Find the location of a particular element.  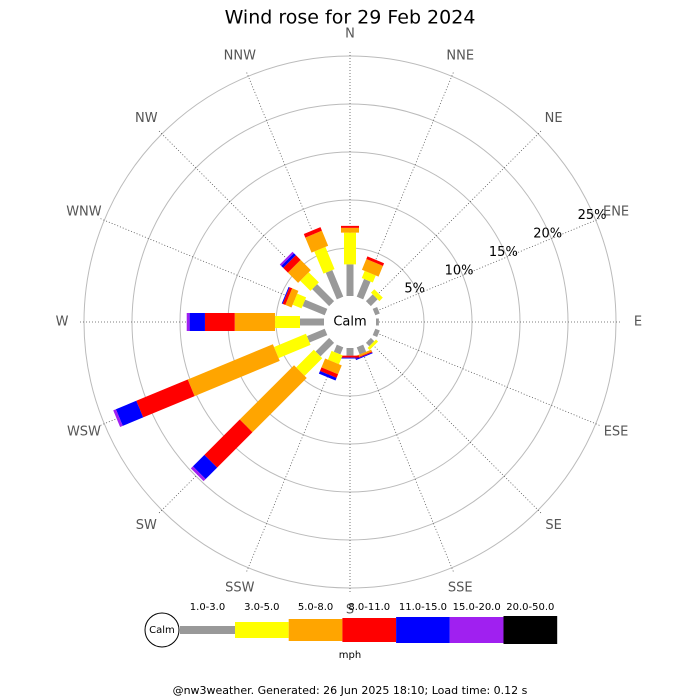

direction-label: WNW is located at coordinates (84, 211).